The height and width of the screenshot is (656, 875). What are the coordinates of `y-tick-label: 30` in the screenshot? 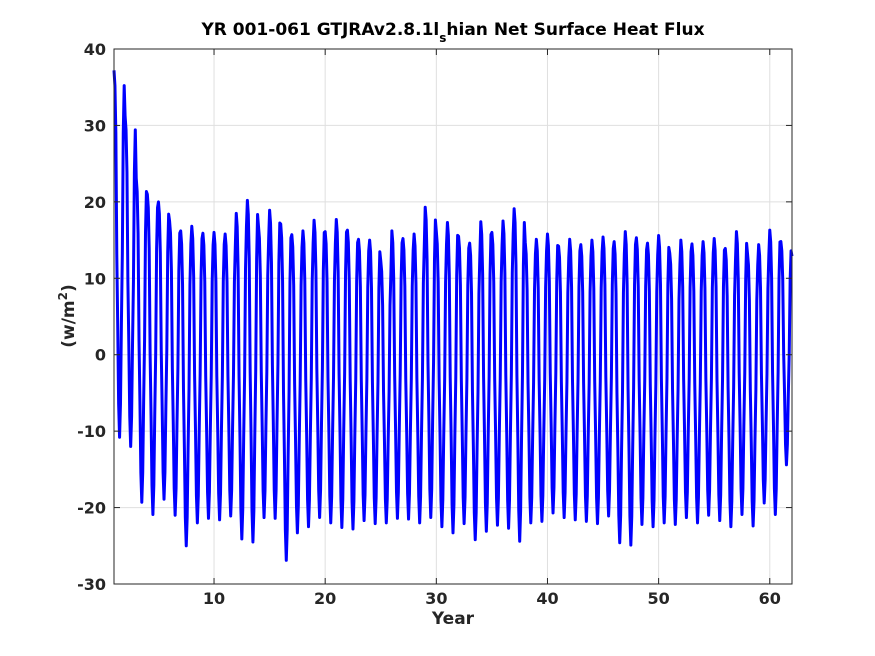 It's located at (95, 125).